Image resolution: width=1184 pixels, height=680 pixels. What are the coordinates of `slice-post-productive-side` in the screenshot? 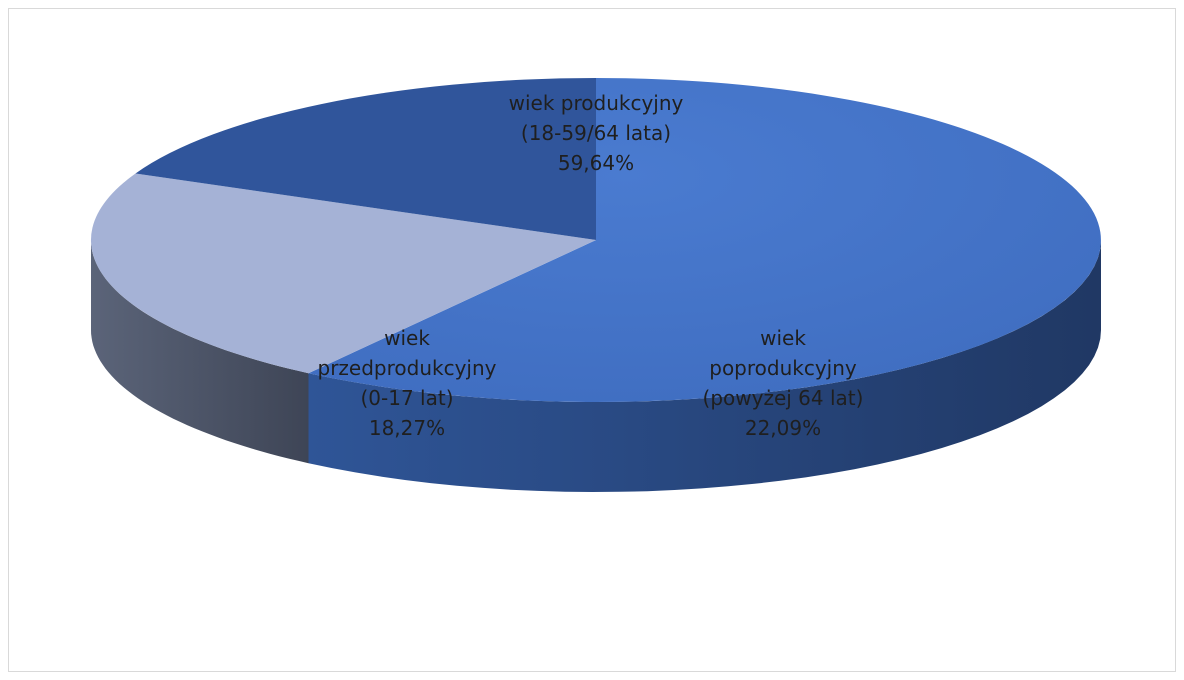 It's located at (200, 352).